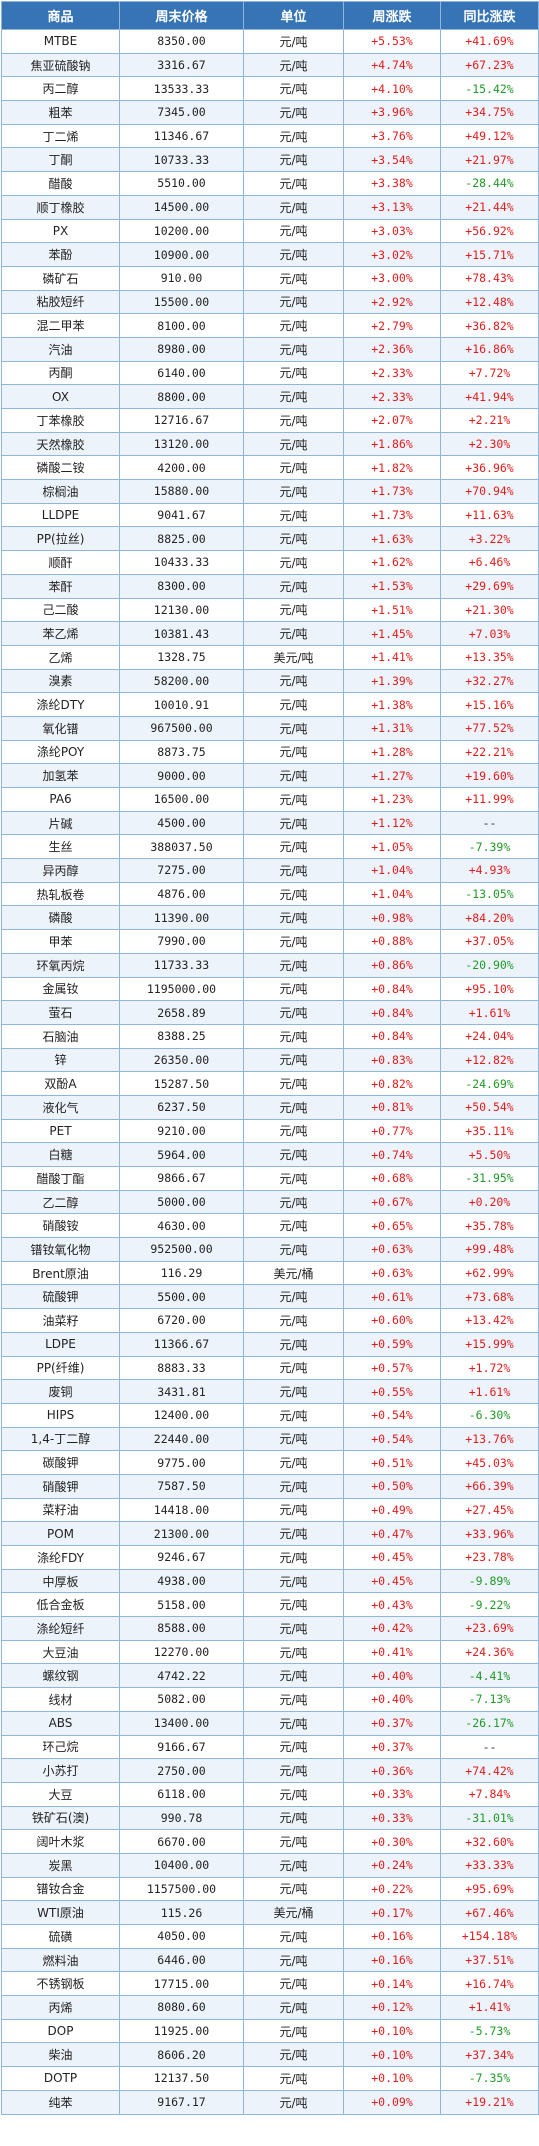  I want to click on commodity-name-cell: ABS, so click(60, 1723).